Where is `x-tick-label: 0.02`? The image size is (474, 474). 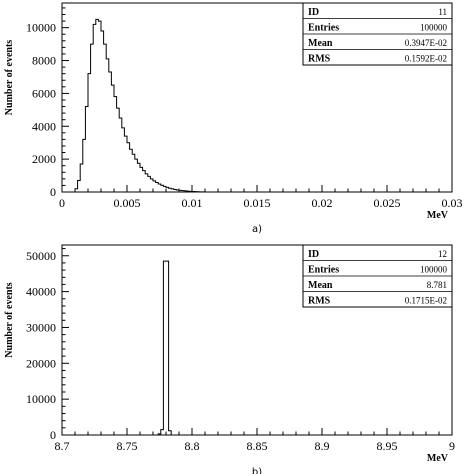 x-tick-label: 0.02 is located at coordinates (322, 203).